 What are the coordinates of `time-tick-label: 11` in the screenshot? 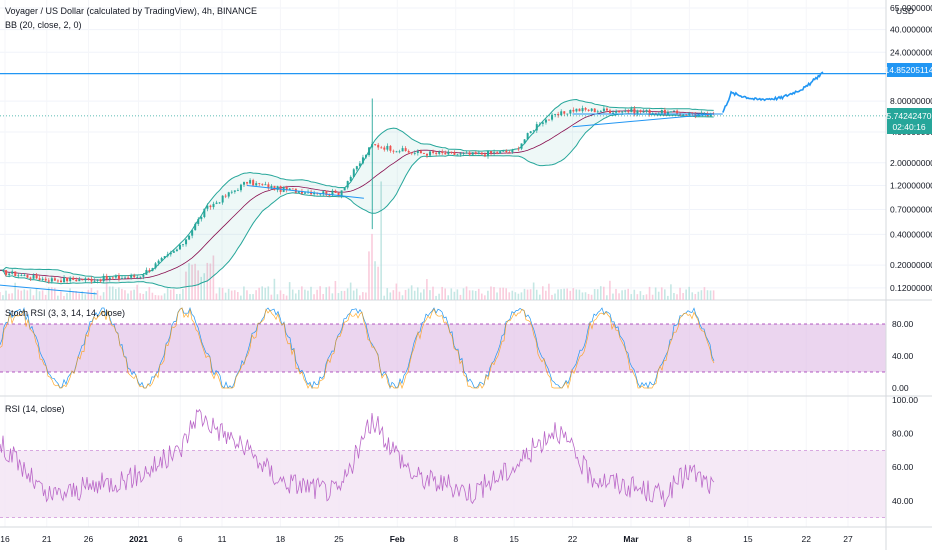 It's located at (222, 539).